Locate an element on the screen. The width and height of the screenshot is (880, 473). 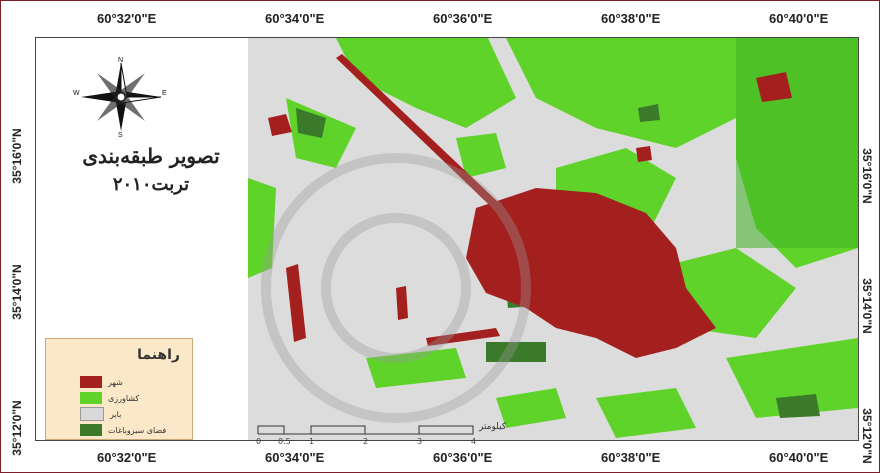
legend-label: بایر is located at coordinates (116, 414).